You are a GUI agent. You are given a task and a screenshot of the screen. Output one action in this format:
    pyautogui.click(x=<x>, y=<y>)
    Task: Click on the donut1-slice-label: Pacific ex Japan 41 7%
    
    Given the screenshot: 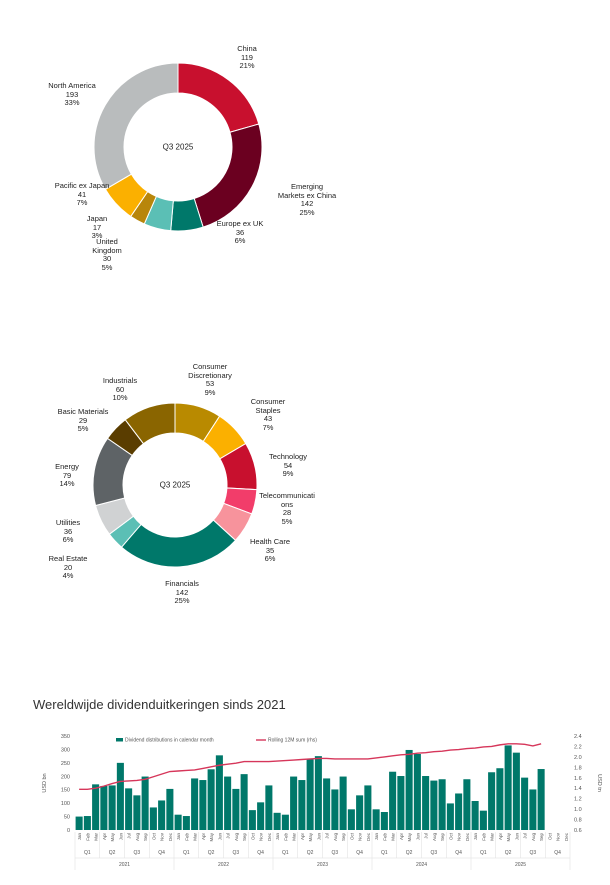 What is the action you would take?
    pyautogui.click(x=82, y=194)
    